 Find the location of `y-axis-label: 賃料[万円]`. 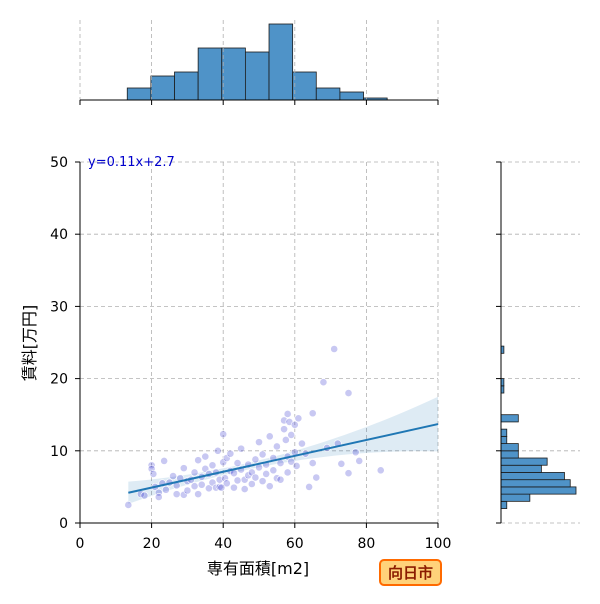

y-axis-label: 賃料[万円] is located at coordinates (29, 343).